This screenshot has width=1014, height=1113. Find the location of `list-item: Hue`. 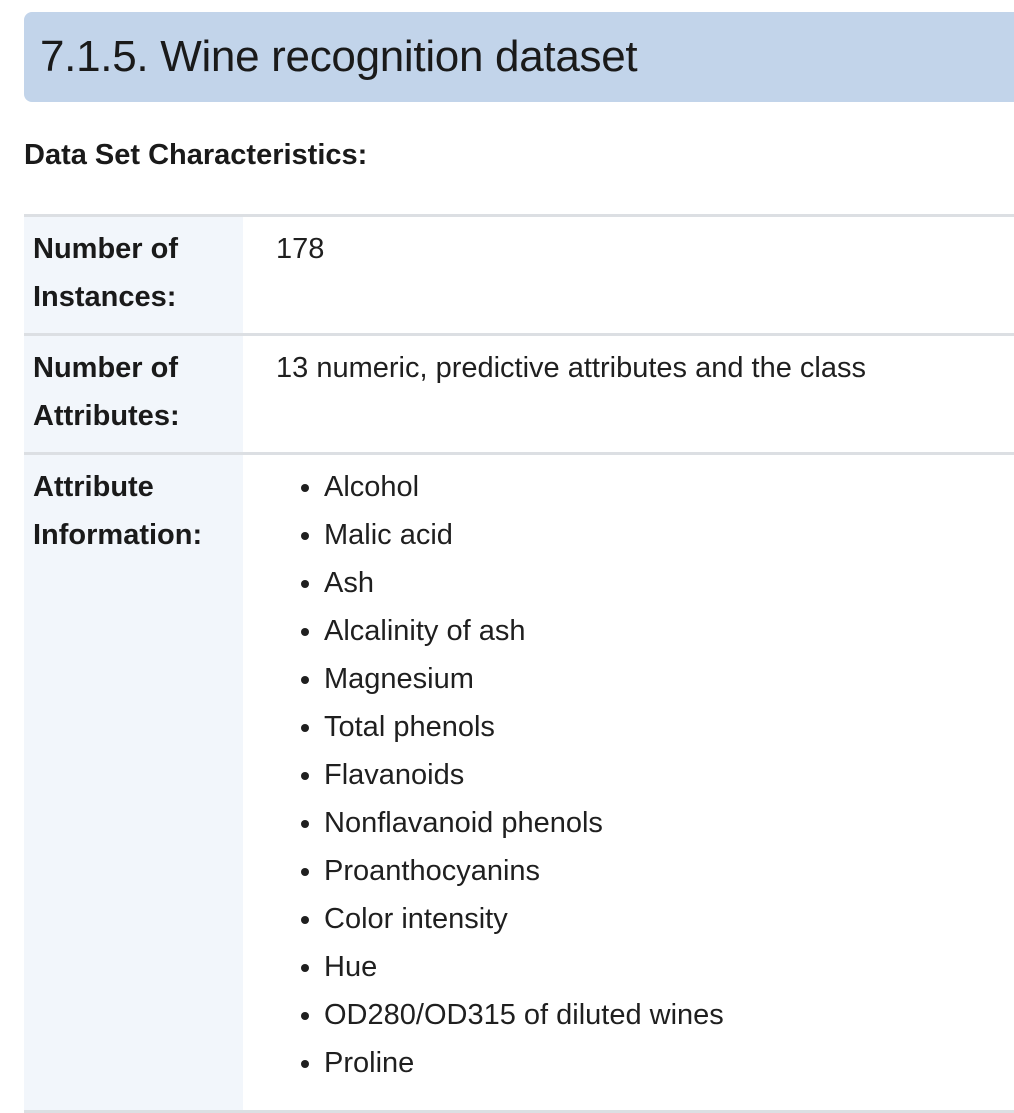

list-item: Hue is located at coordinates (669, 967).